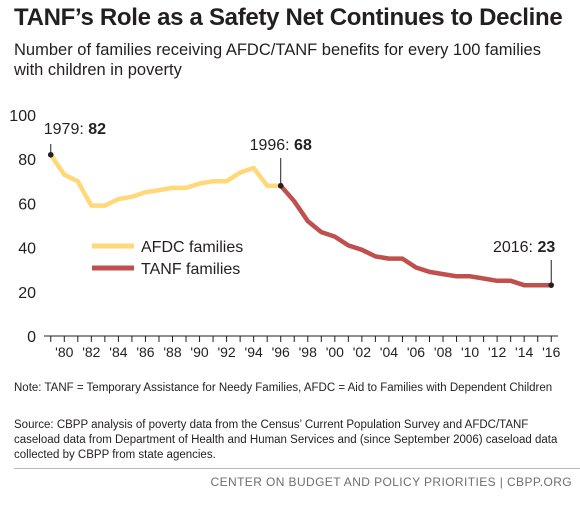  What do you see at coordinates (31, 337) in the screenshot?
I see `y-tick-label: 0` at bounding box center [31, 337].